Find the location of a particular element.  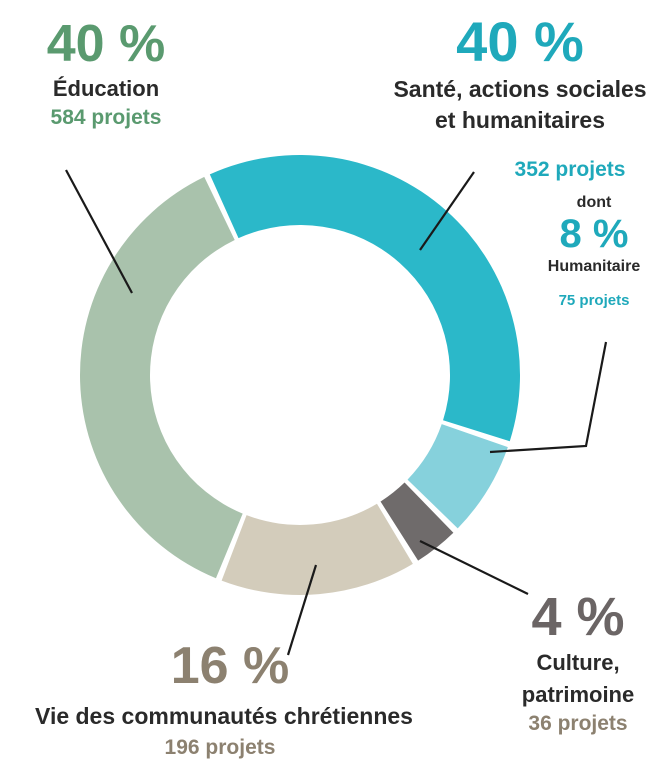

culture-percent: 4 % is located at coordinates (578, 617).